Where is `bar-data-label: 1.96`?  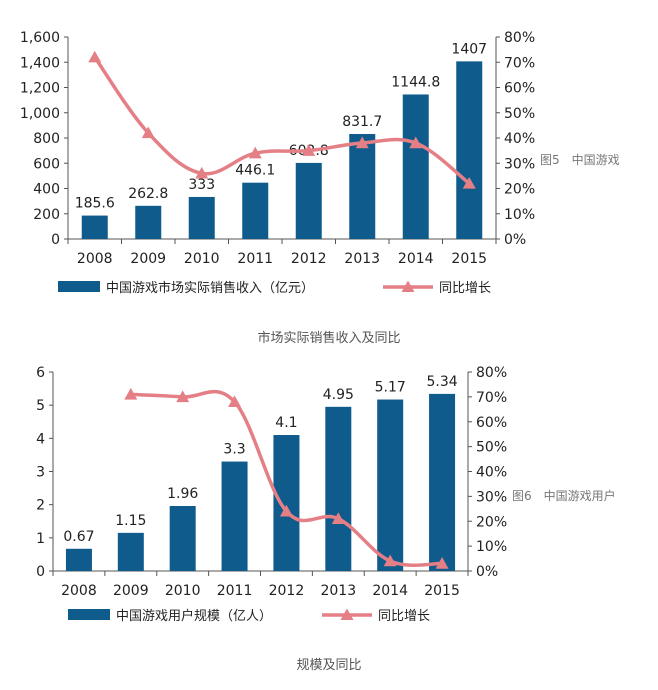 bar-data-label: 1.96 is located at coordinates (182, 494).